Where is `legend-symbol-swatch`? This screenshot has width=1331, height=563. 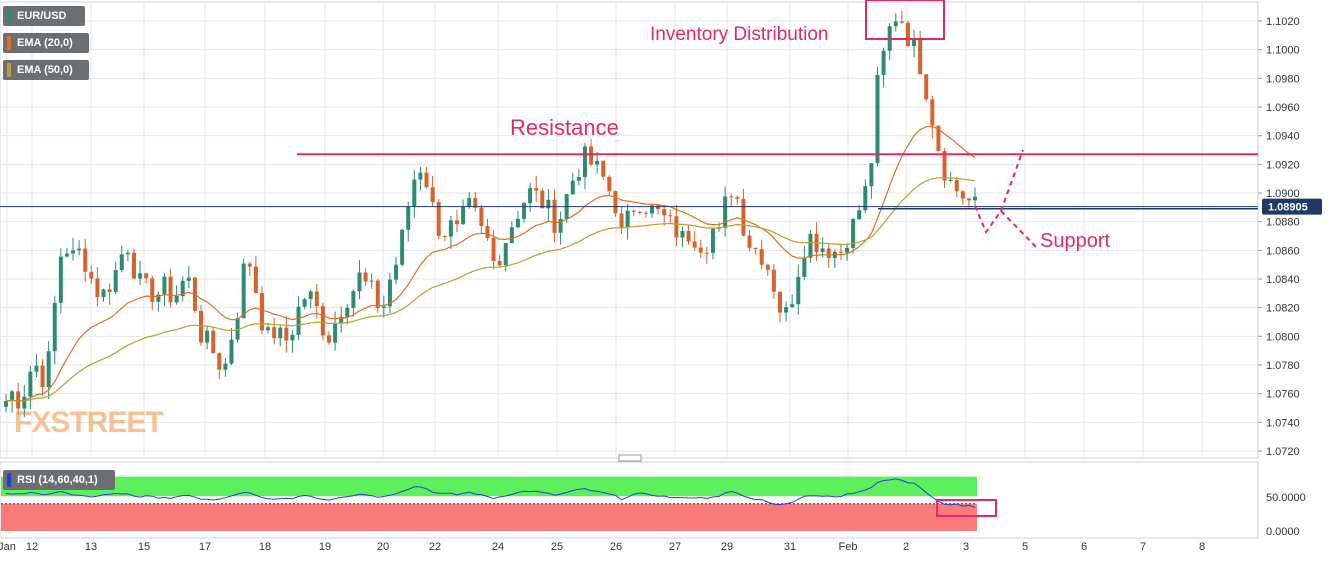 legend-symbol-swatch is located at coordinates (9, 16).